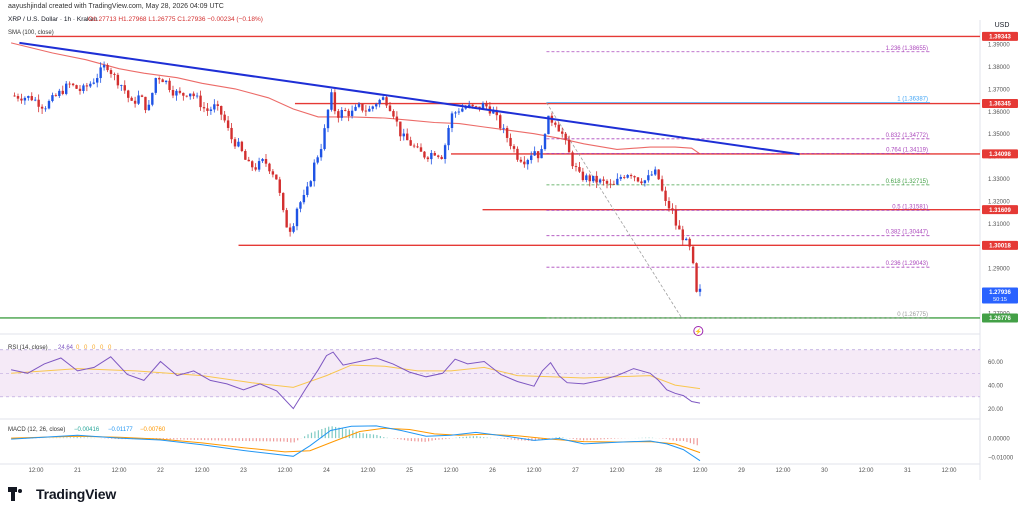 Image resolution: width=1024 pixels, height=517 pixels. I want to click on event-marker-icon, so click(698, 331).